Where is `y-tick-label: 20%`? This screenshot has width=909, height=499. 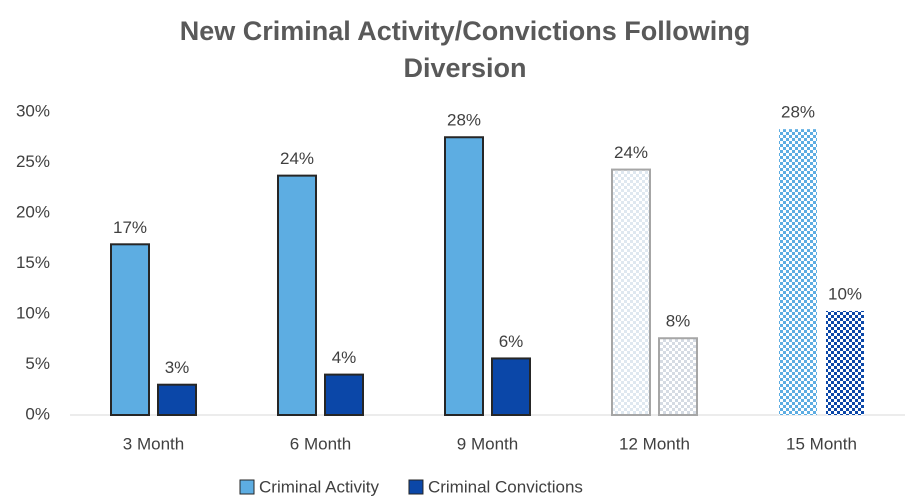
y-tick-label: 20% is located at coordinates (33, 211).